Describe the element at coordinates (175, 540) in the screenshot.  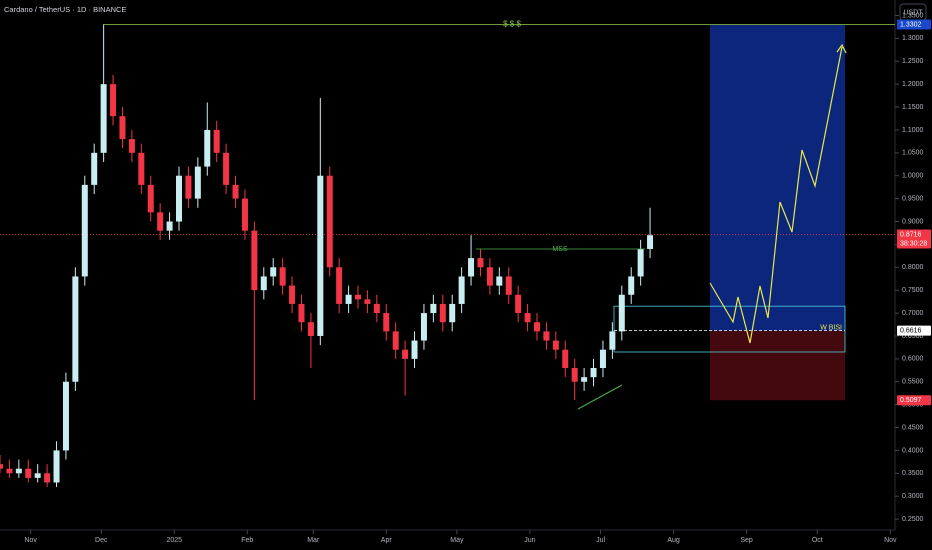
I see `x-tick-label: 2025` at that location.